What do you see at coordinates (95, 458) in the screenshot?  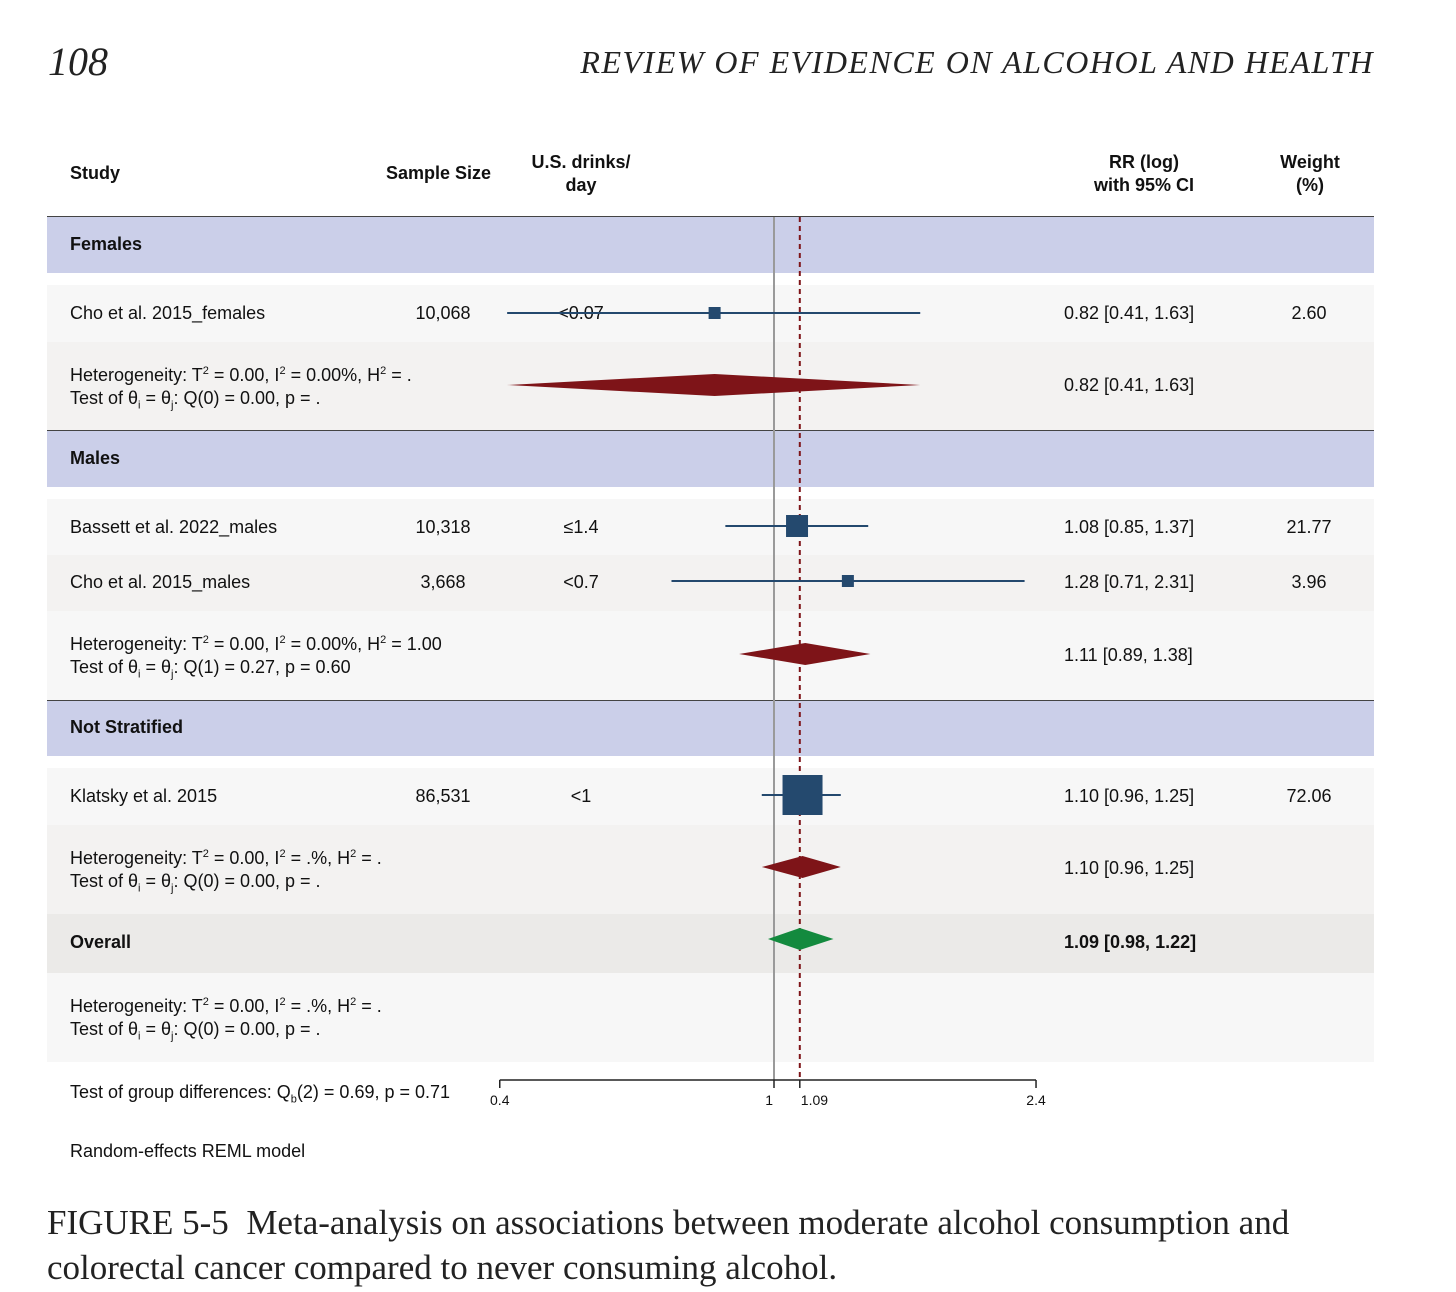 I see `group-label-males: Males` at bounding box center [95, 458].